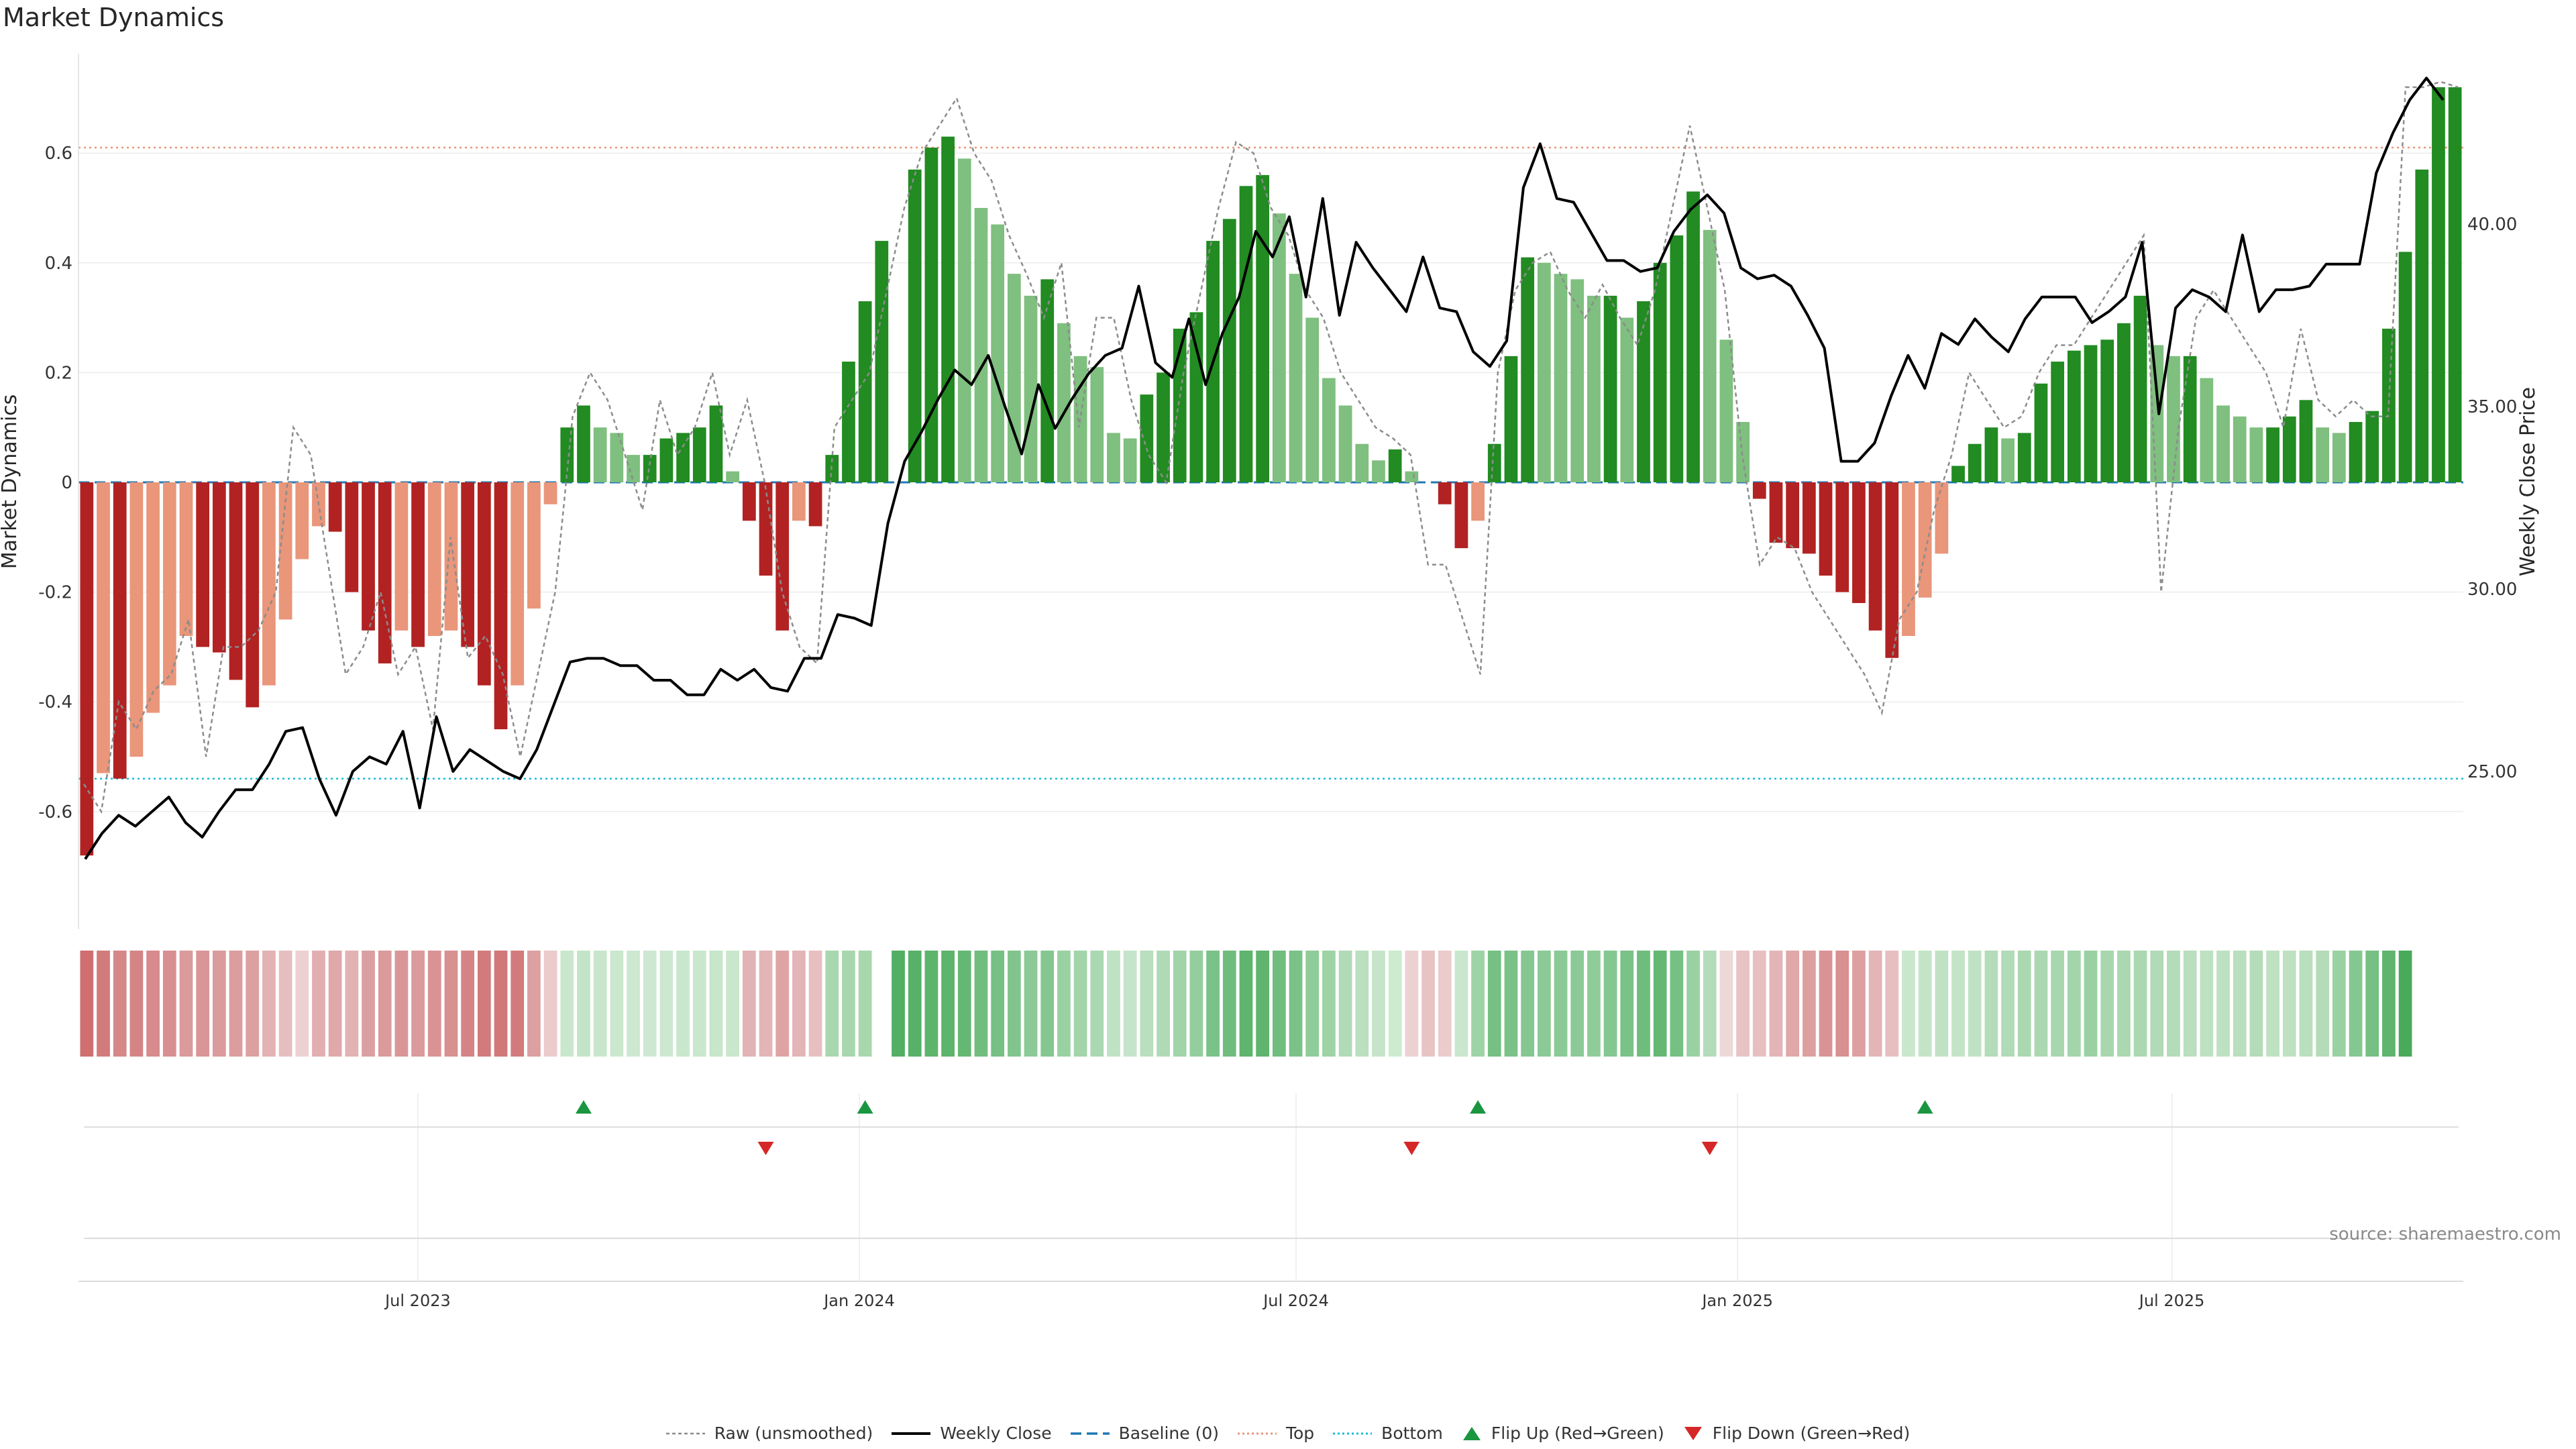  I want to click on legend-item-close: Weekly Close, so click(972, 1433).